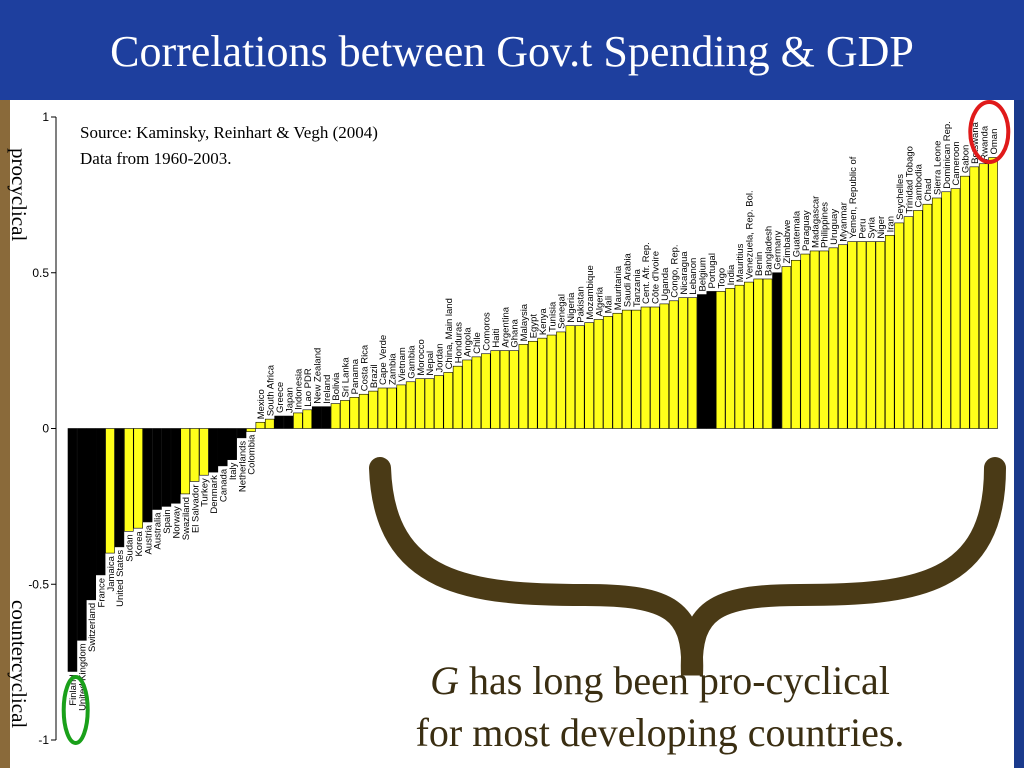  Describe the element at coordinates (45, 117) in the screenshot. I see `y-tick-label-0: 1` at that location.